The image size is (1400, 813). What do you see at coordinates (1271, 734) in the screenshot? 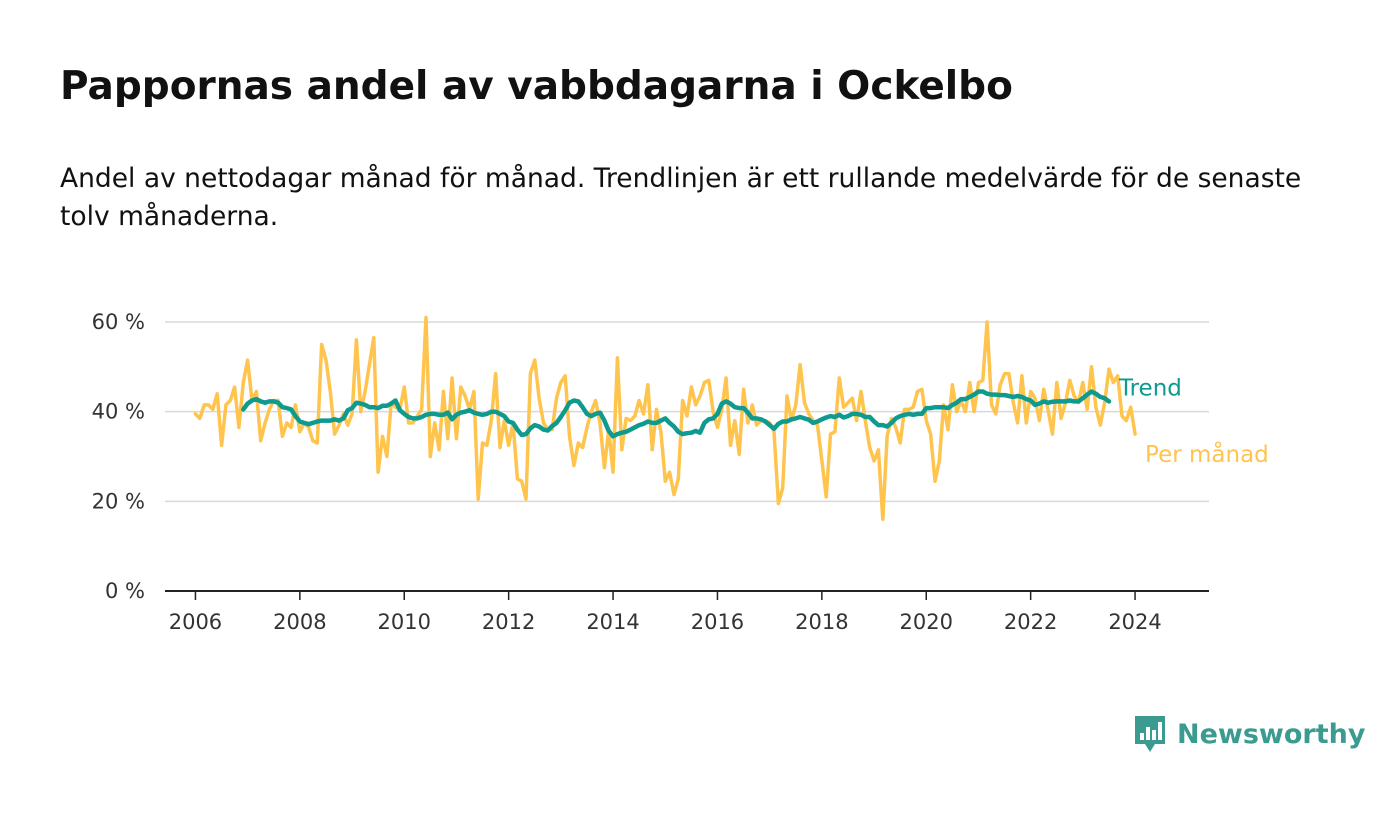
I see `brand-name: Newsworthy` at bounding box center [1271, 734].